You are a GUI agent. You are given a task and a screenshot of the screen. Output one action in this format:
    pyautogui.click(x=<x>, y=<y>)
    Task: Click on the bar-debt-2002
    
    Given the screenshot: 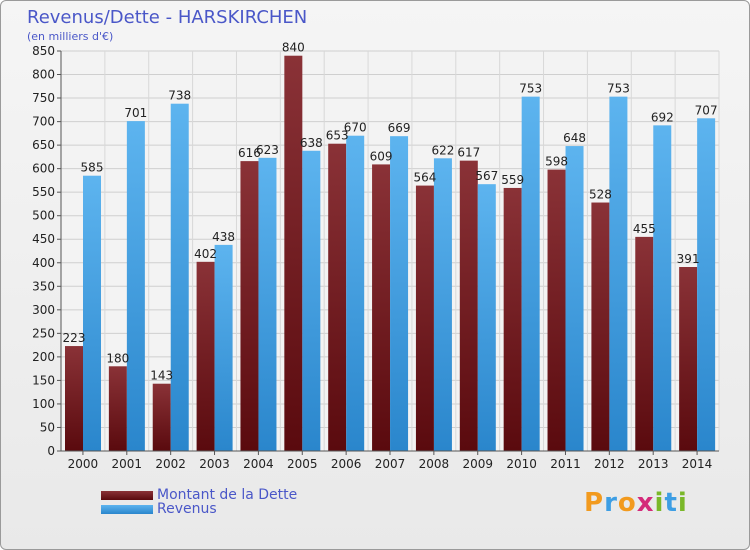 What is the action you would take?
    pyautogui.click(x=161, y=417)
    